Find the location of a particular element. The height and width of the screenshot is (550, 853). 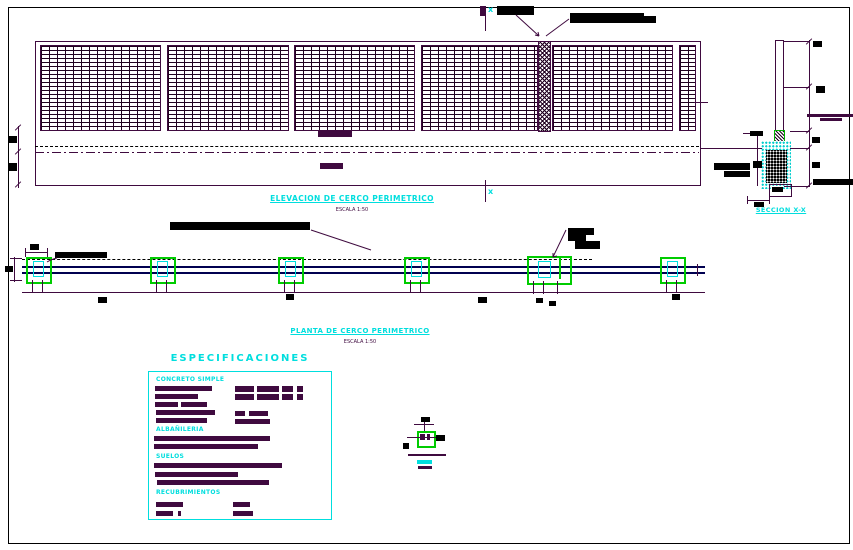

detail-scale-text is located at coordinates (425, 467).